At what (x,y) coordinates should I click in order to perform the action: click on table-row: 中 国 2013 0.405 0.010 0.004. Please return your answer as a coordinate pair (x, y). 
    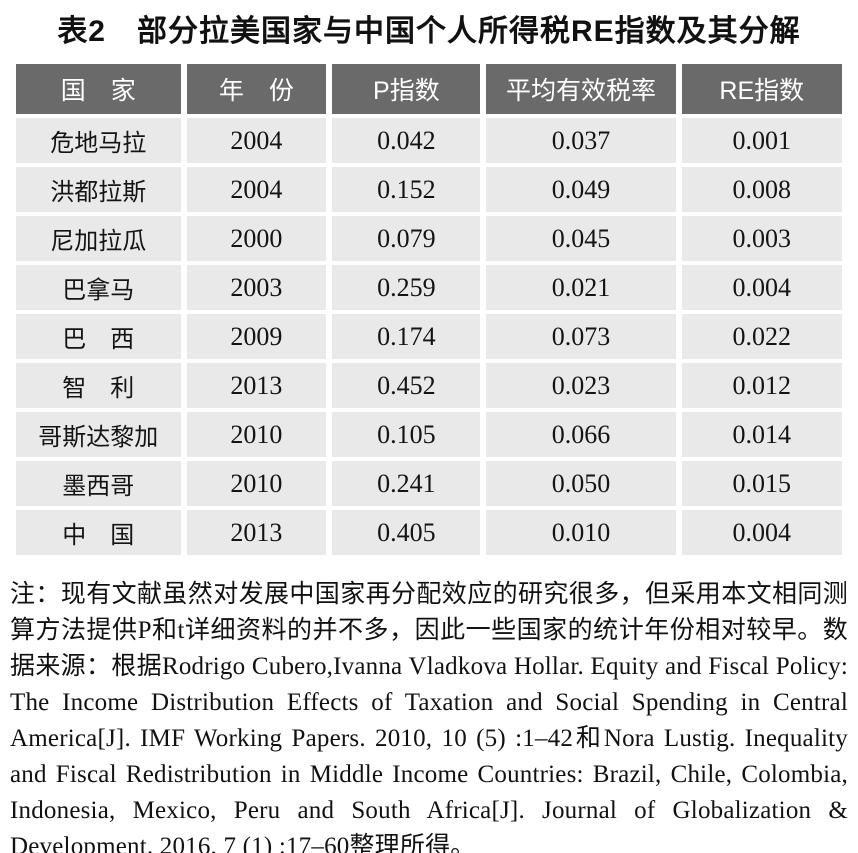
    Looking at the image, I should click on (429, 532).